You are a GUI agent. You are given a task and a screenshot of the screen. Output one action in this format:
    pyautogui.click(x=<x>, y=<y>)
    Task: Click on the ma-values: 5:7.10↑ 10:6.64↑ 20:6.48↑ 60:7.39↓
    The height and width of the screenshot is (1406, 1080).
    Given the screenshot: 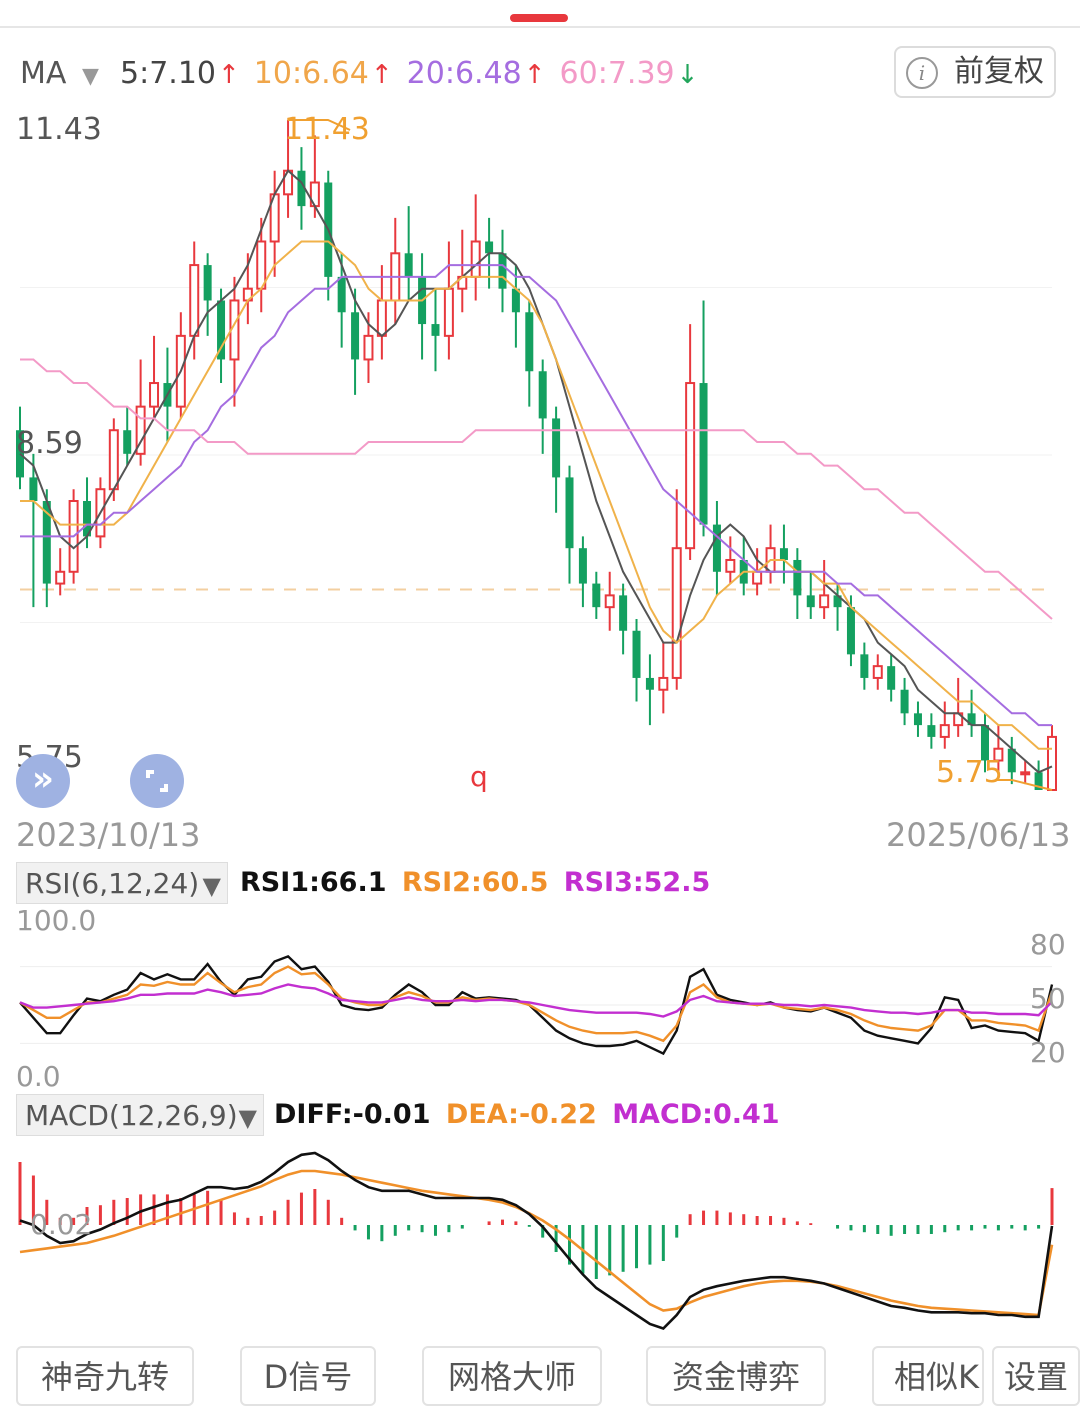 What is the action you would take?
    pyautogui.click(x=416, y=74)
    